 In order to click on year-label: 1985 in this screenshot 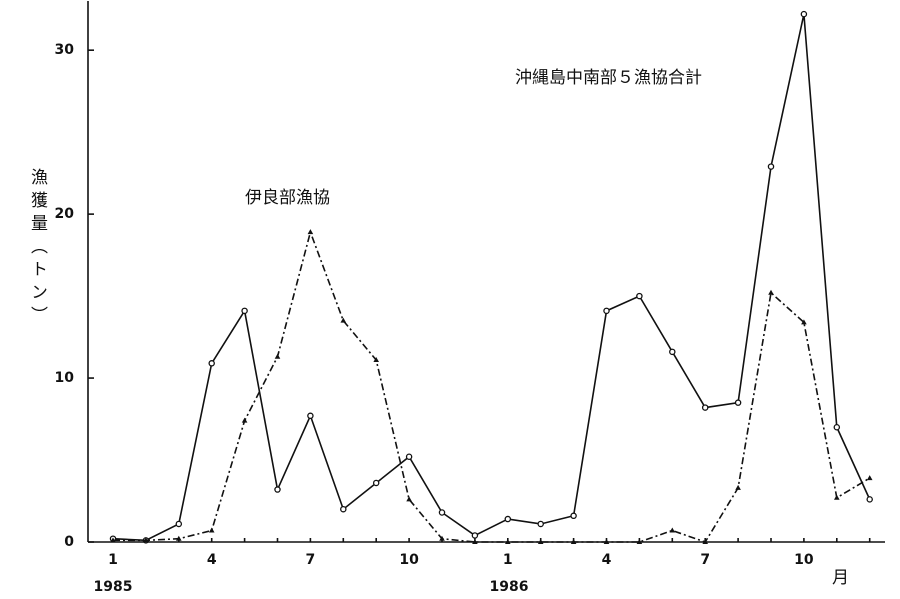, I will do `click(113, 587)`.